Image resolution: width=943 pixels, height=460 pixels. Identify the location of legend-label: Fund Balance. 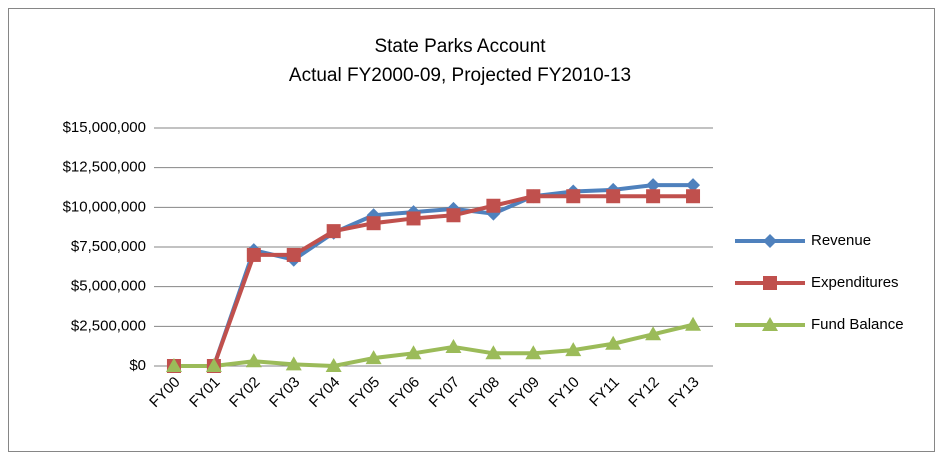
(857, 324).